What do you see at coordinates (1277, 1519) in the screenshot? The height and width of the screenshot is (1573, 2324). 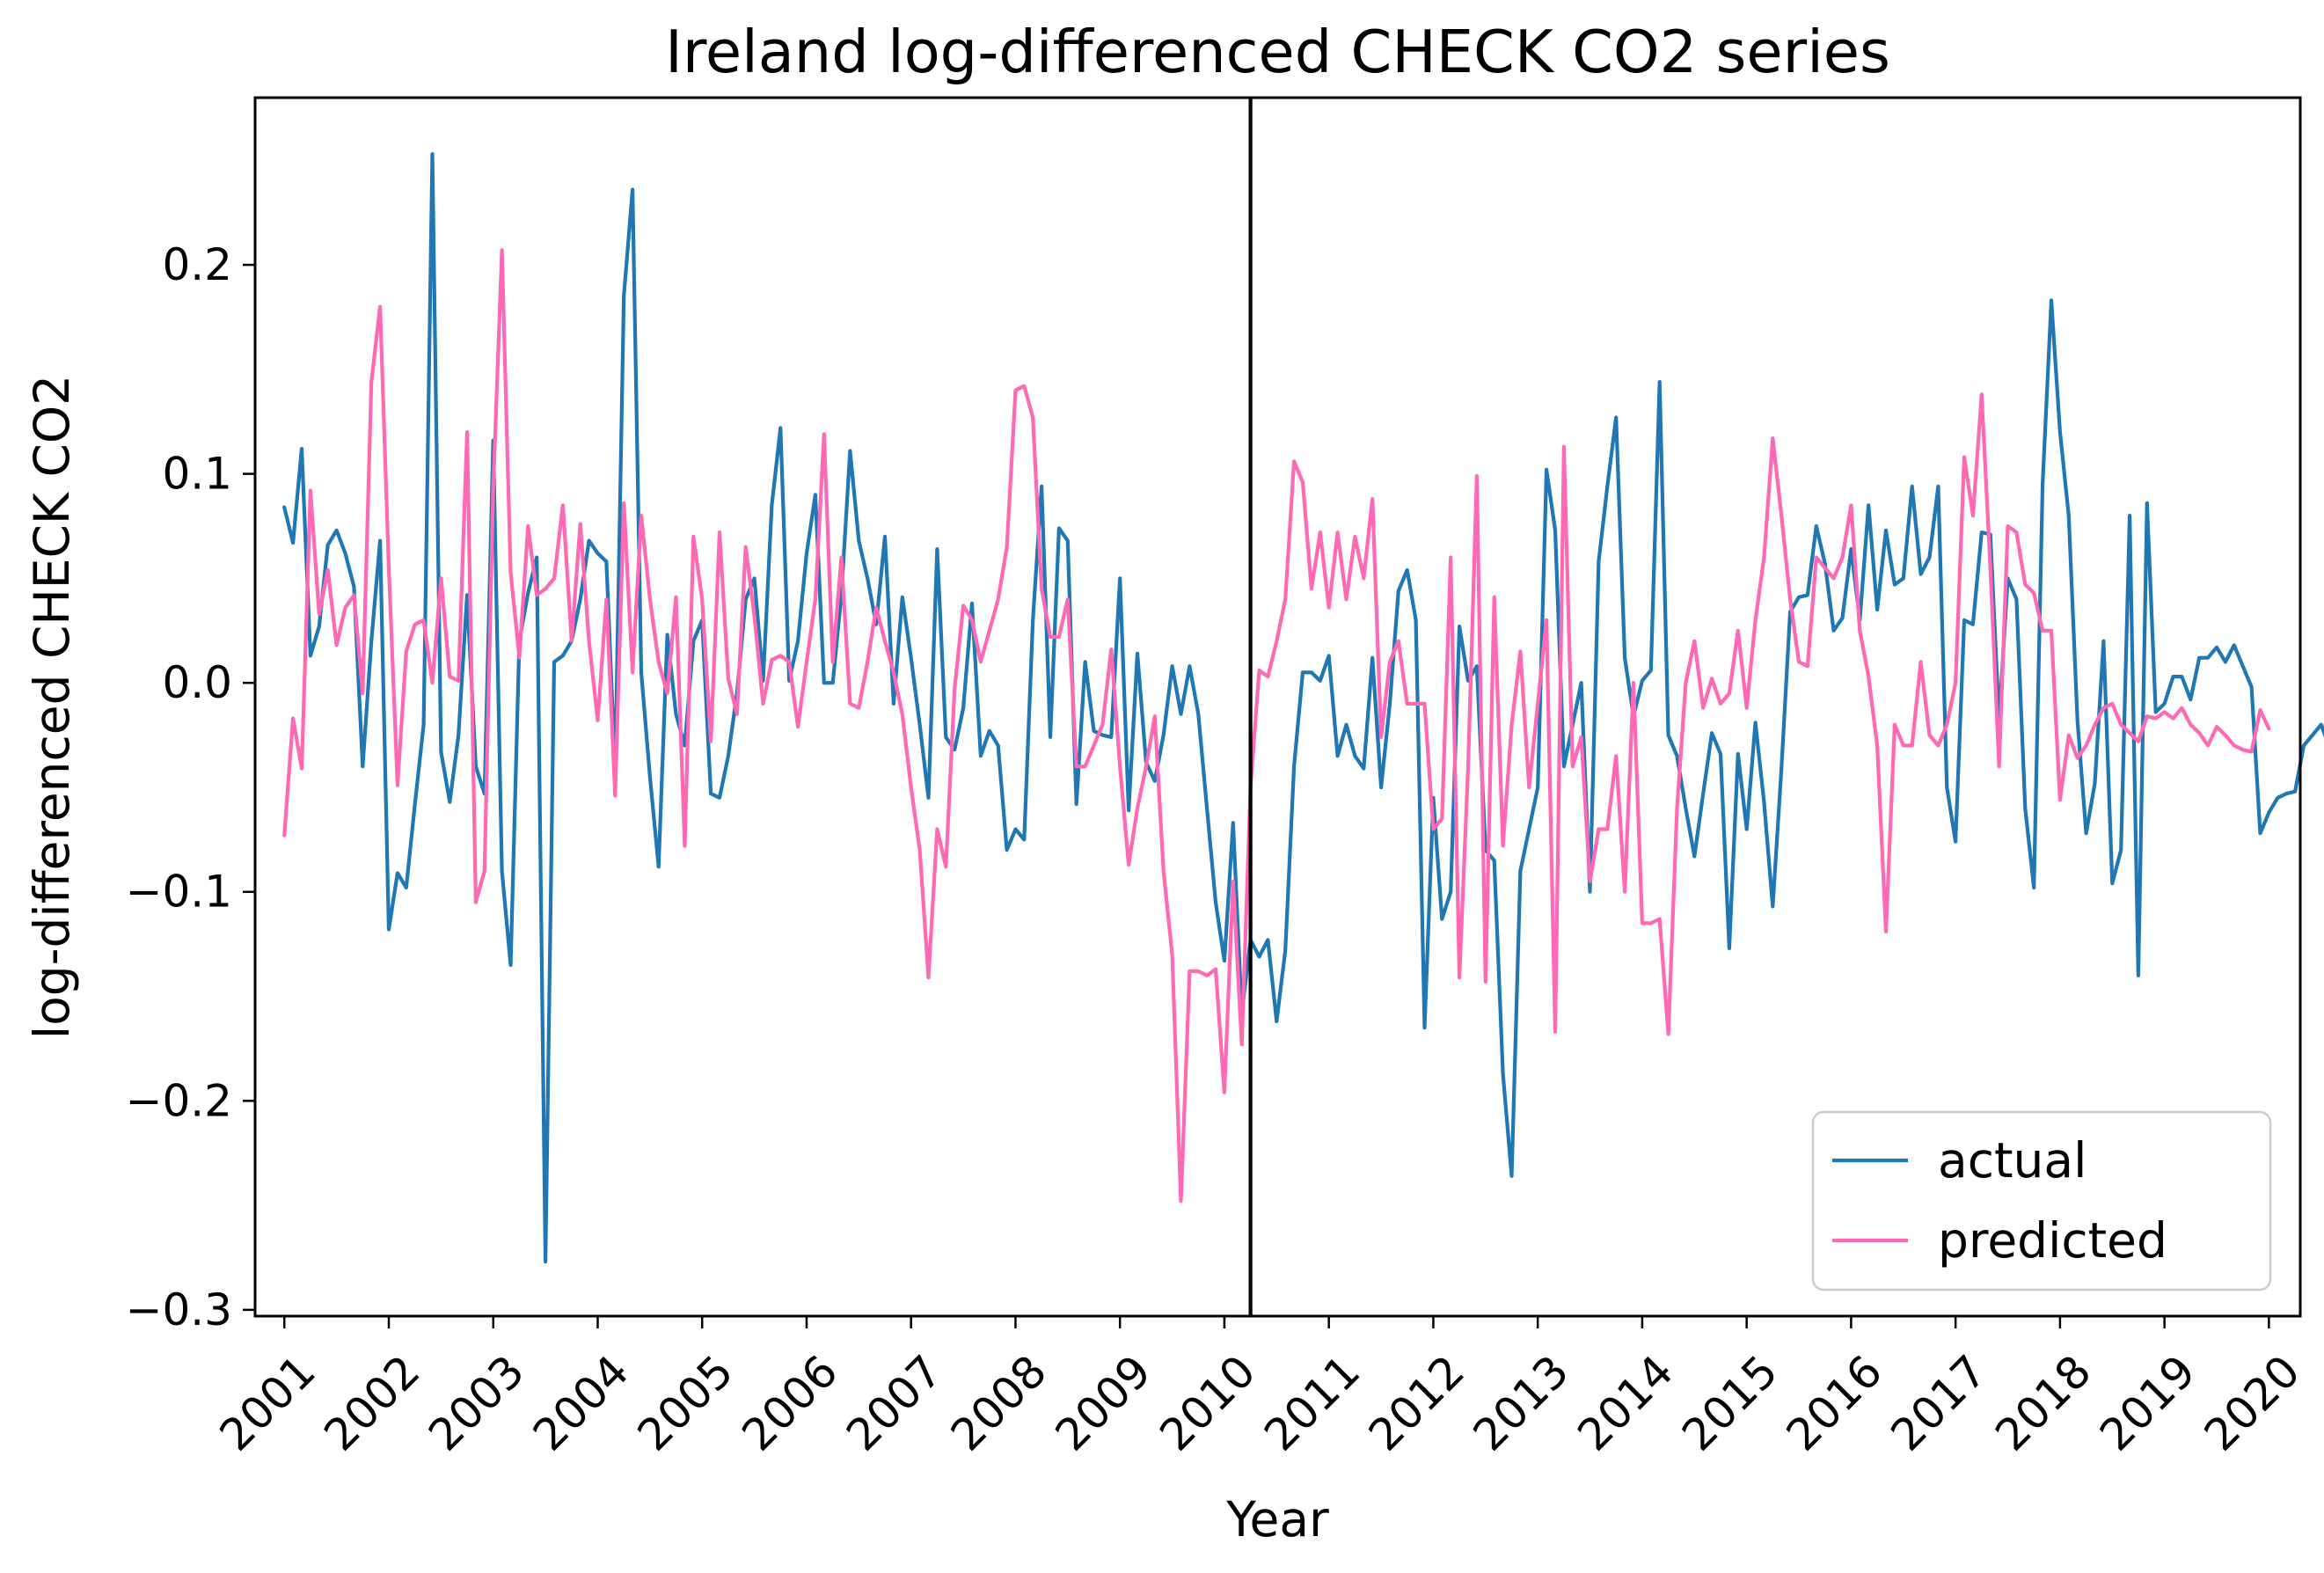 I see `x-axis-label: Year` at bounding box center [1277, 1519].